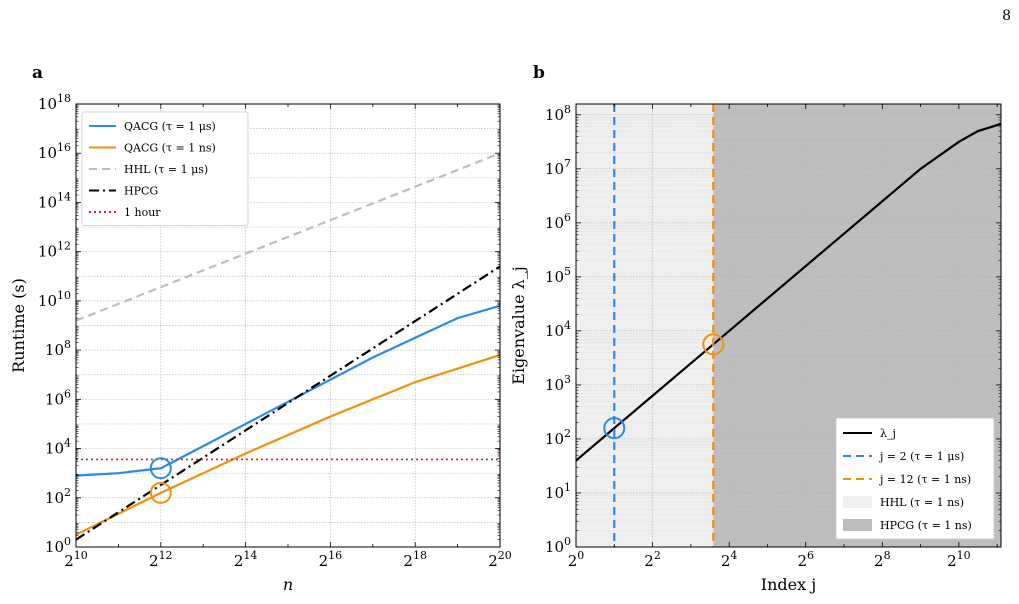  I want to click on panel-a-xlabel: n, so click(288, 584).